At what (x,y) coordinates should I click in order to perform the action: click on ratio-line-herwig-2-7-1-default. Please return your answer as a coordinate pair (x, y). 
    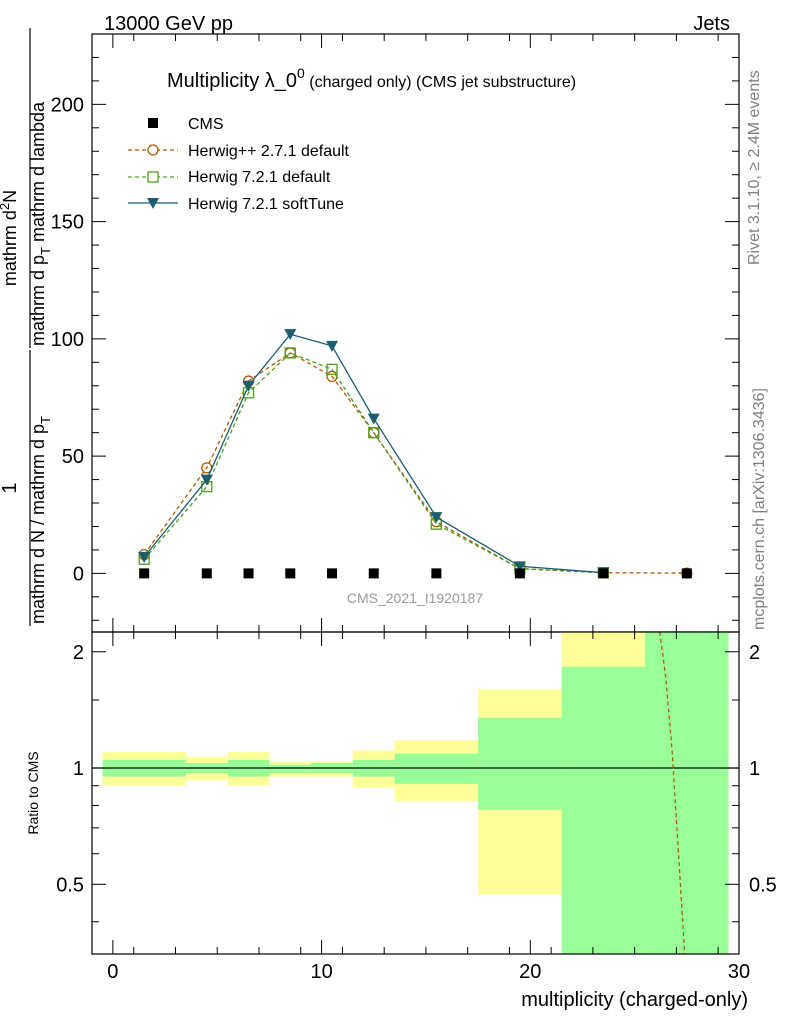
    Looking at the image, I should click on (672, 793).